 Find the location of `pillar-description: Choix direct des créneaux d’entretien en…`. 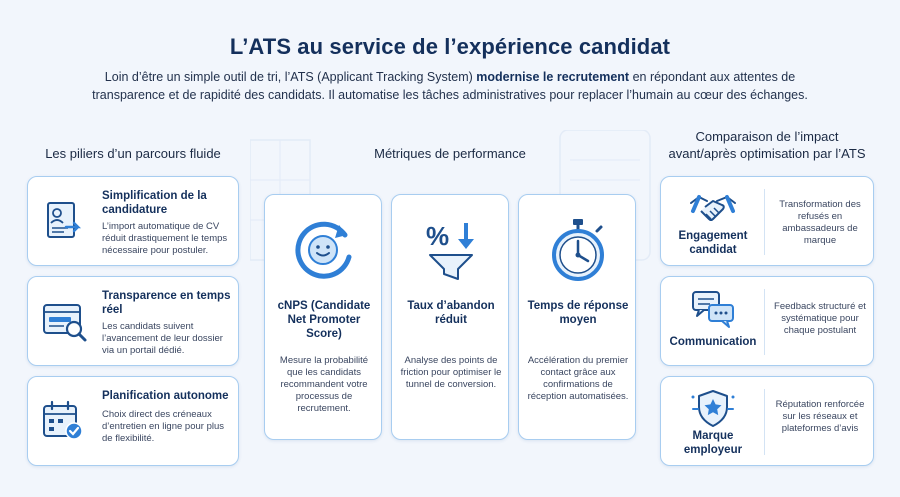

pillar-description: Choix direct des créneaux d’entretien en… is located at coordinates (163, 426).